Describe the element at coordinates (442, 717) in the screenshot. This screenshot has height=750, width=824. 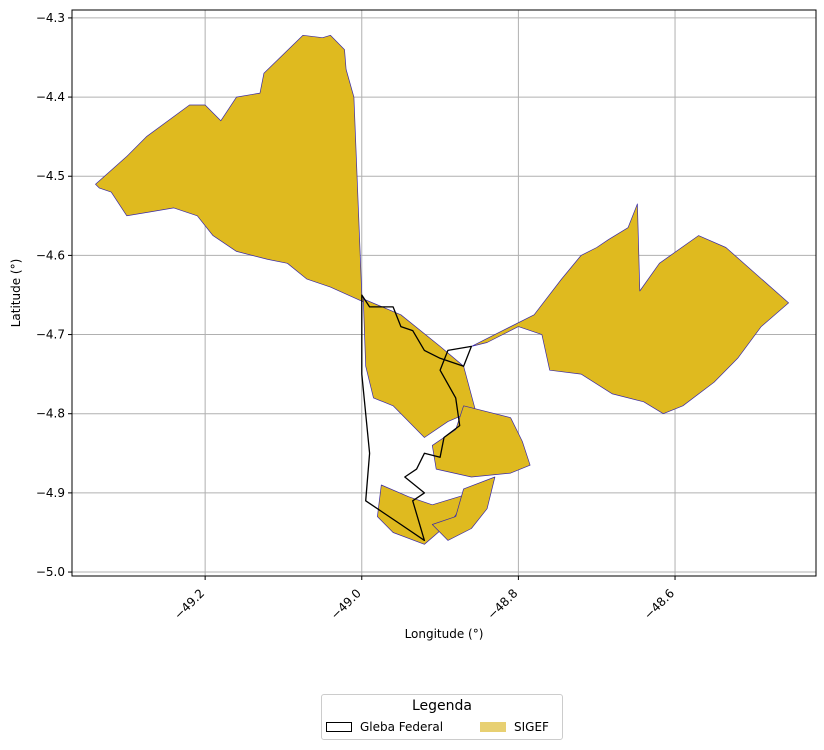
I see `legend: Legenda Gleba Federal SIGEF` at that location.